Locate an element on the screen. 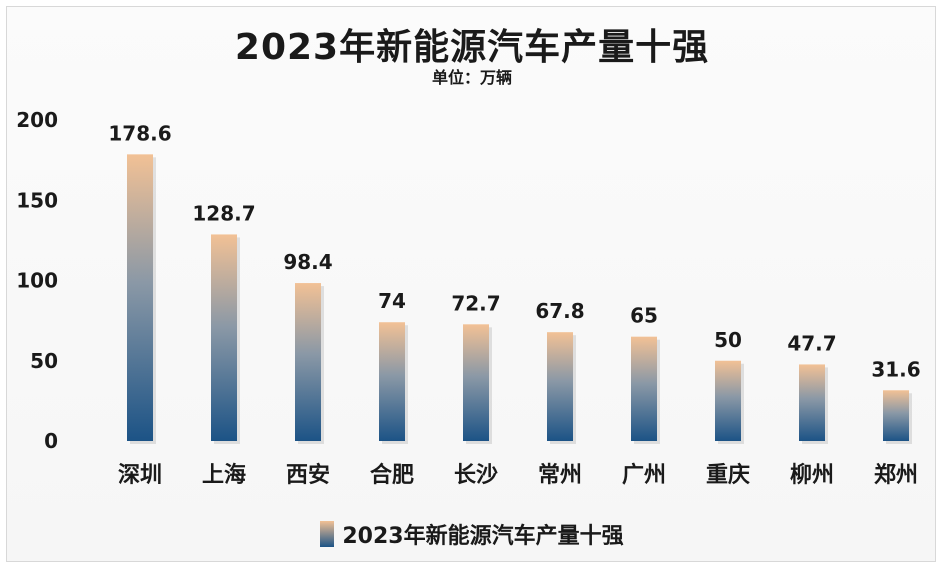 Image resolution: width=944 pixels, height=570 pixels. x-tick-label: 上海 is located at coordinates (224, 475).